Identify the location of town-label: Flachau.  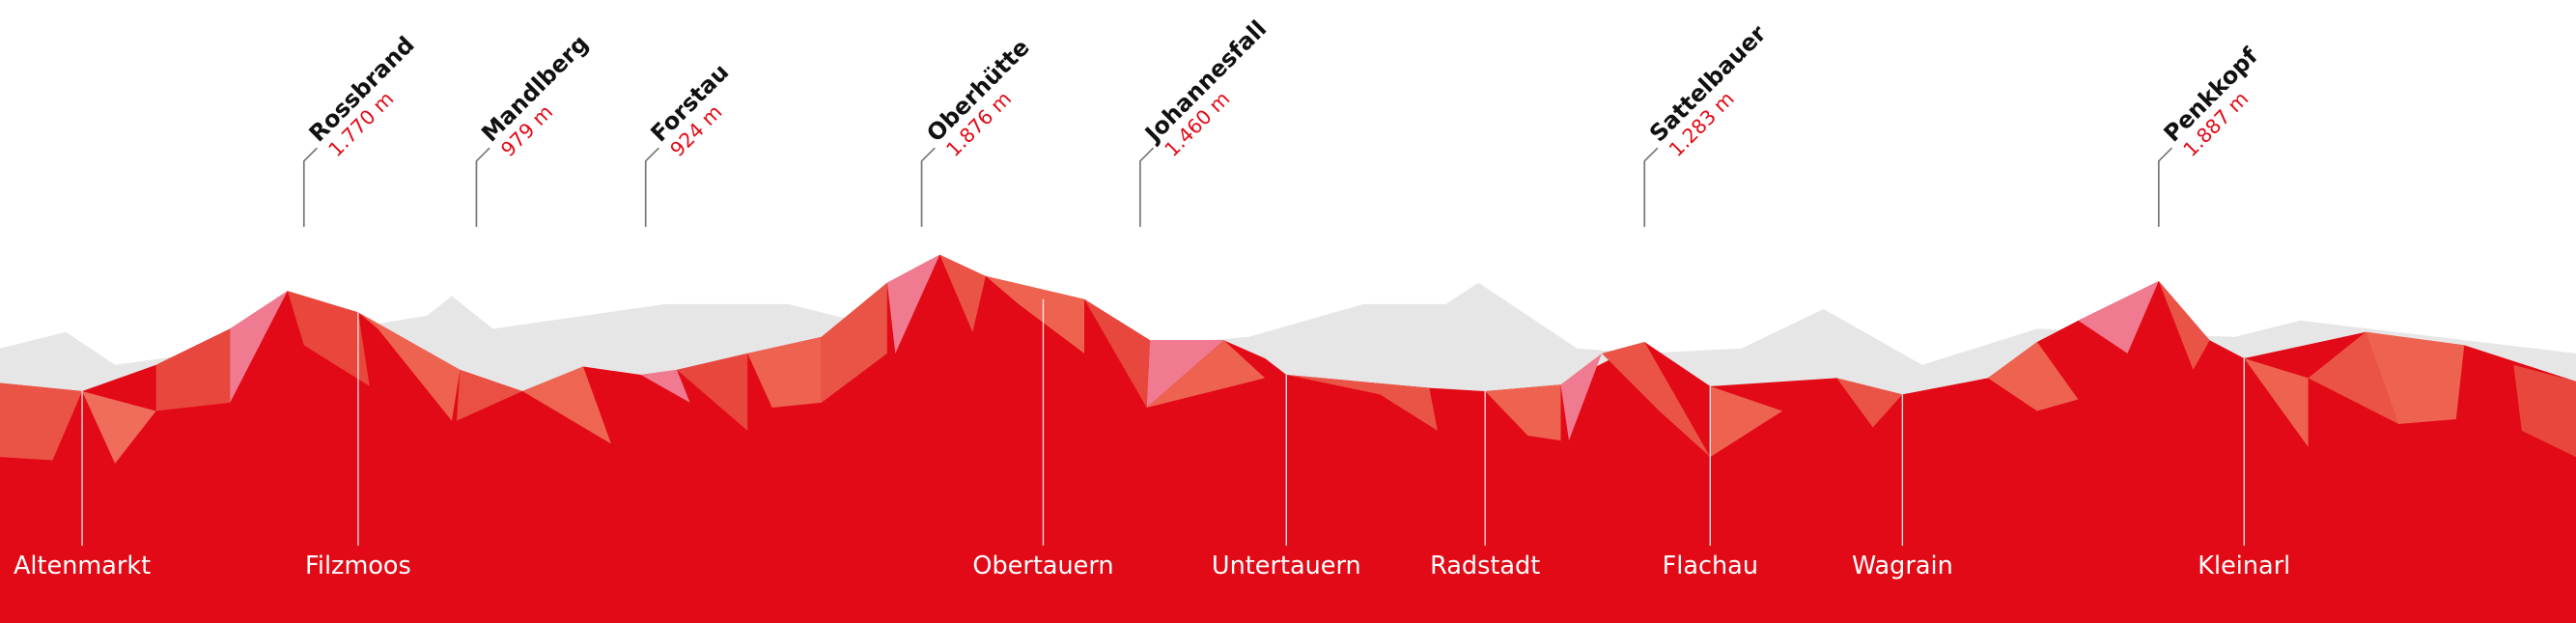
(1711, 566).